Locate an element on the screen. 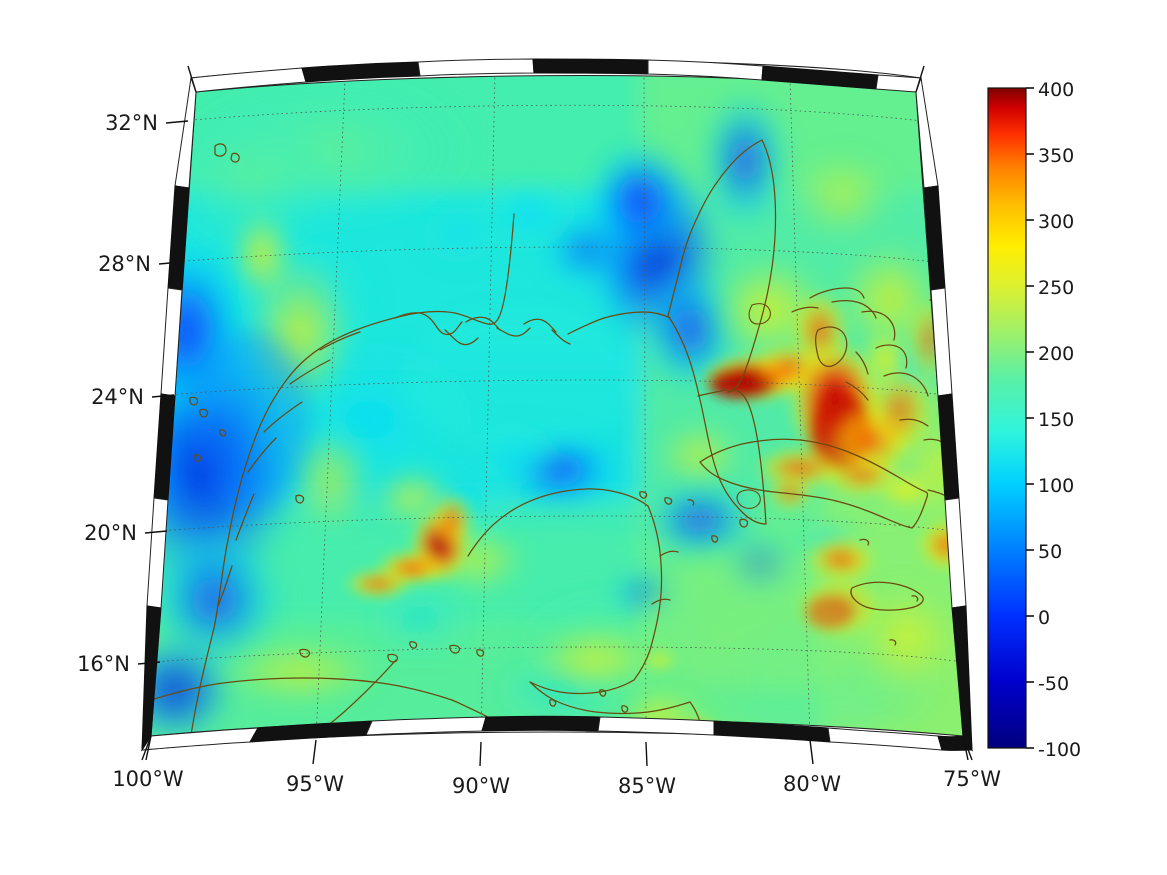 This screenshot has height=875, width=1167. frame-left-ticks is located at coordinates (169, 414).